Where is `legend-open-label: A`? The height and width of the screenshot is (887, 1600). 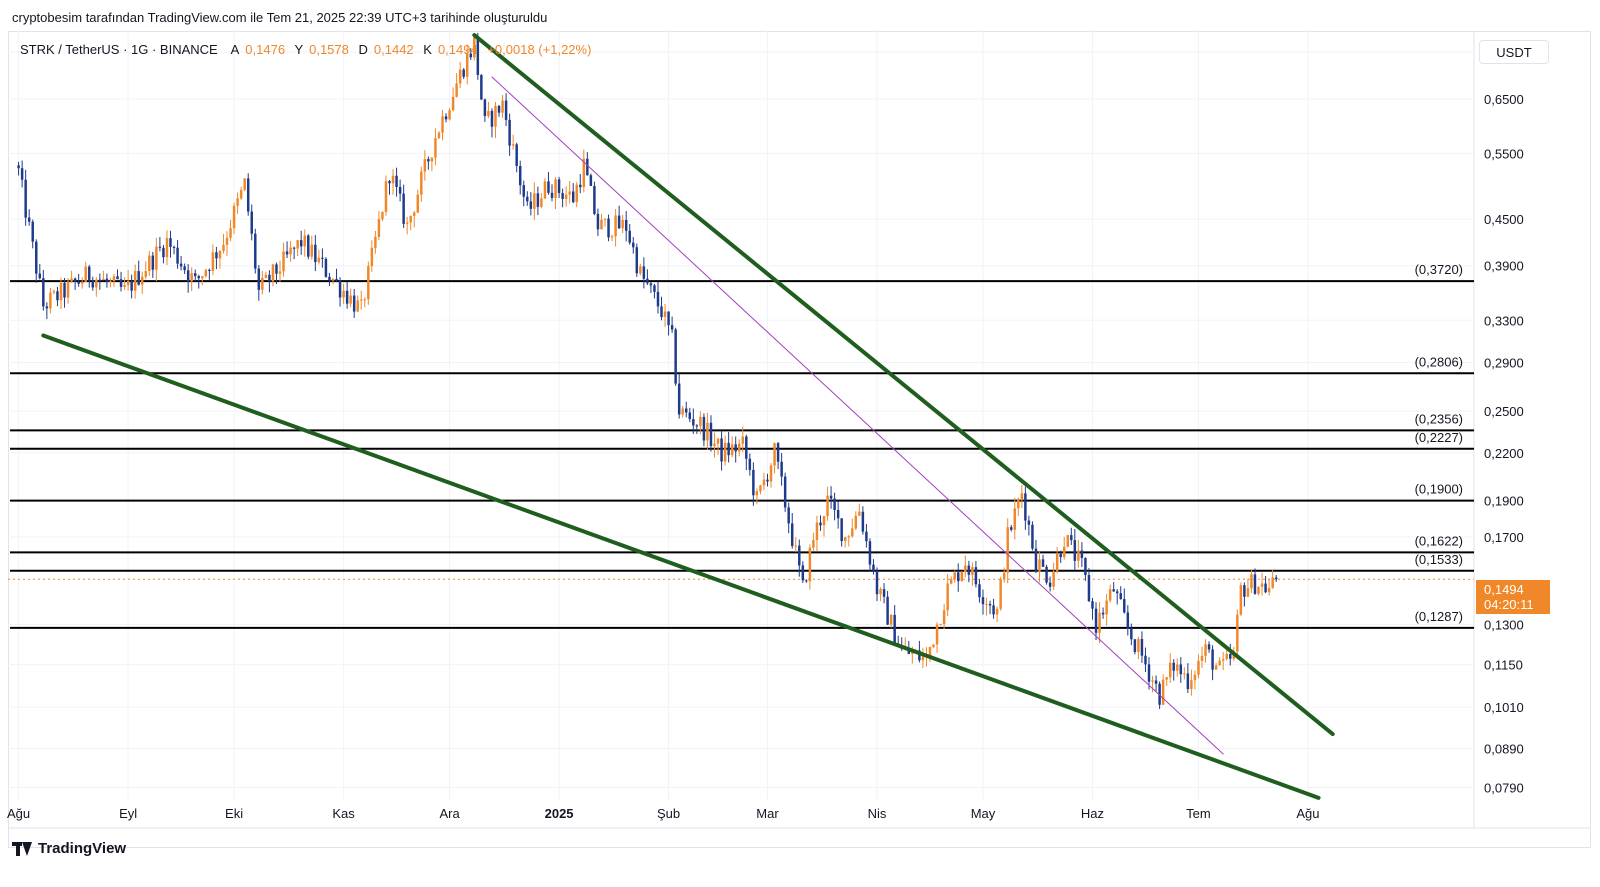 legend-open-label: A is located at coordinates (235, 49).